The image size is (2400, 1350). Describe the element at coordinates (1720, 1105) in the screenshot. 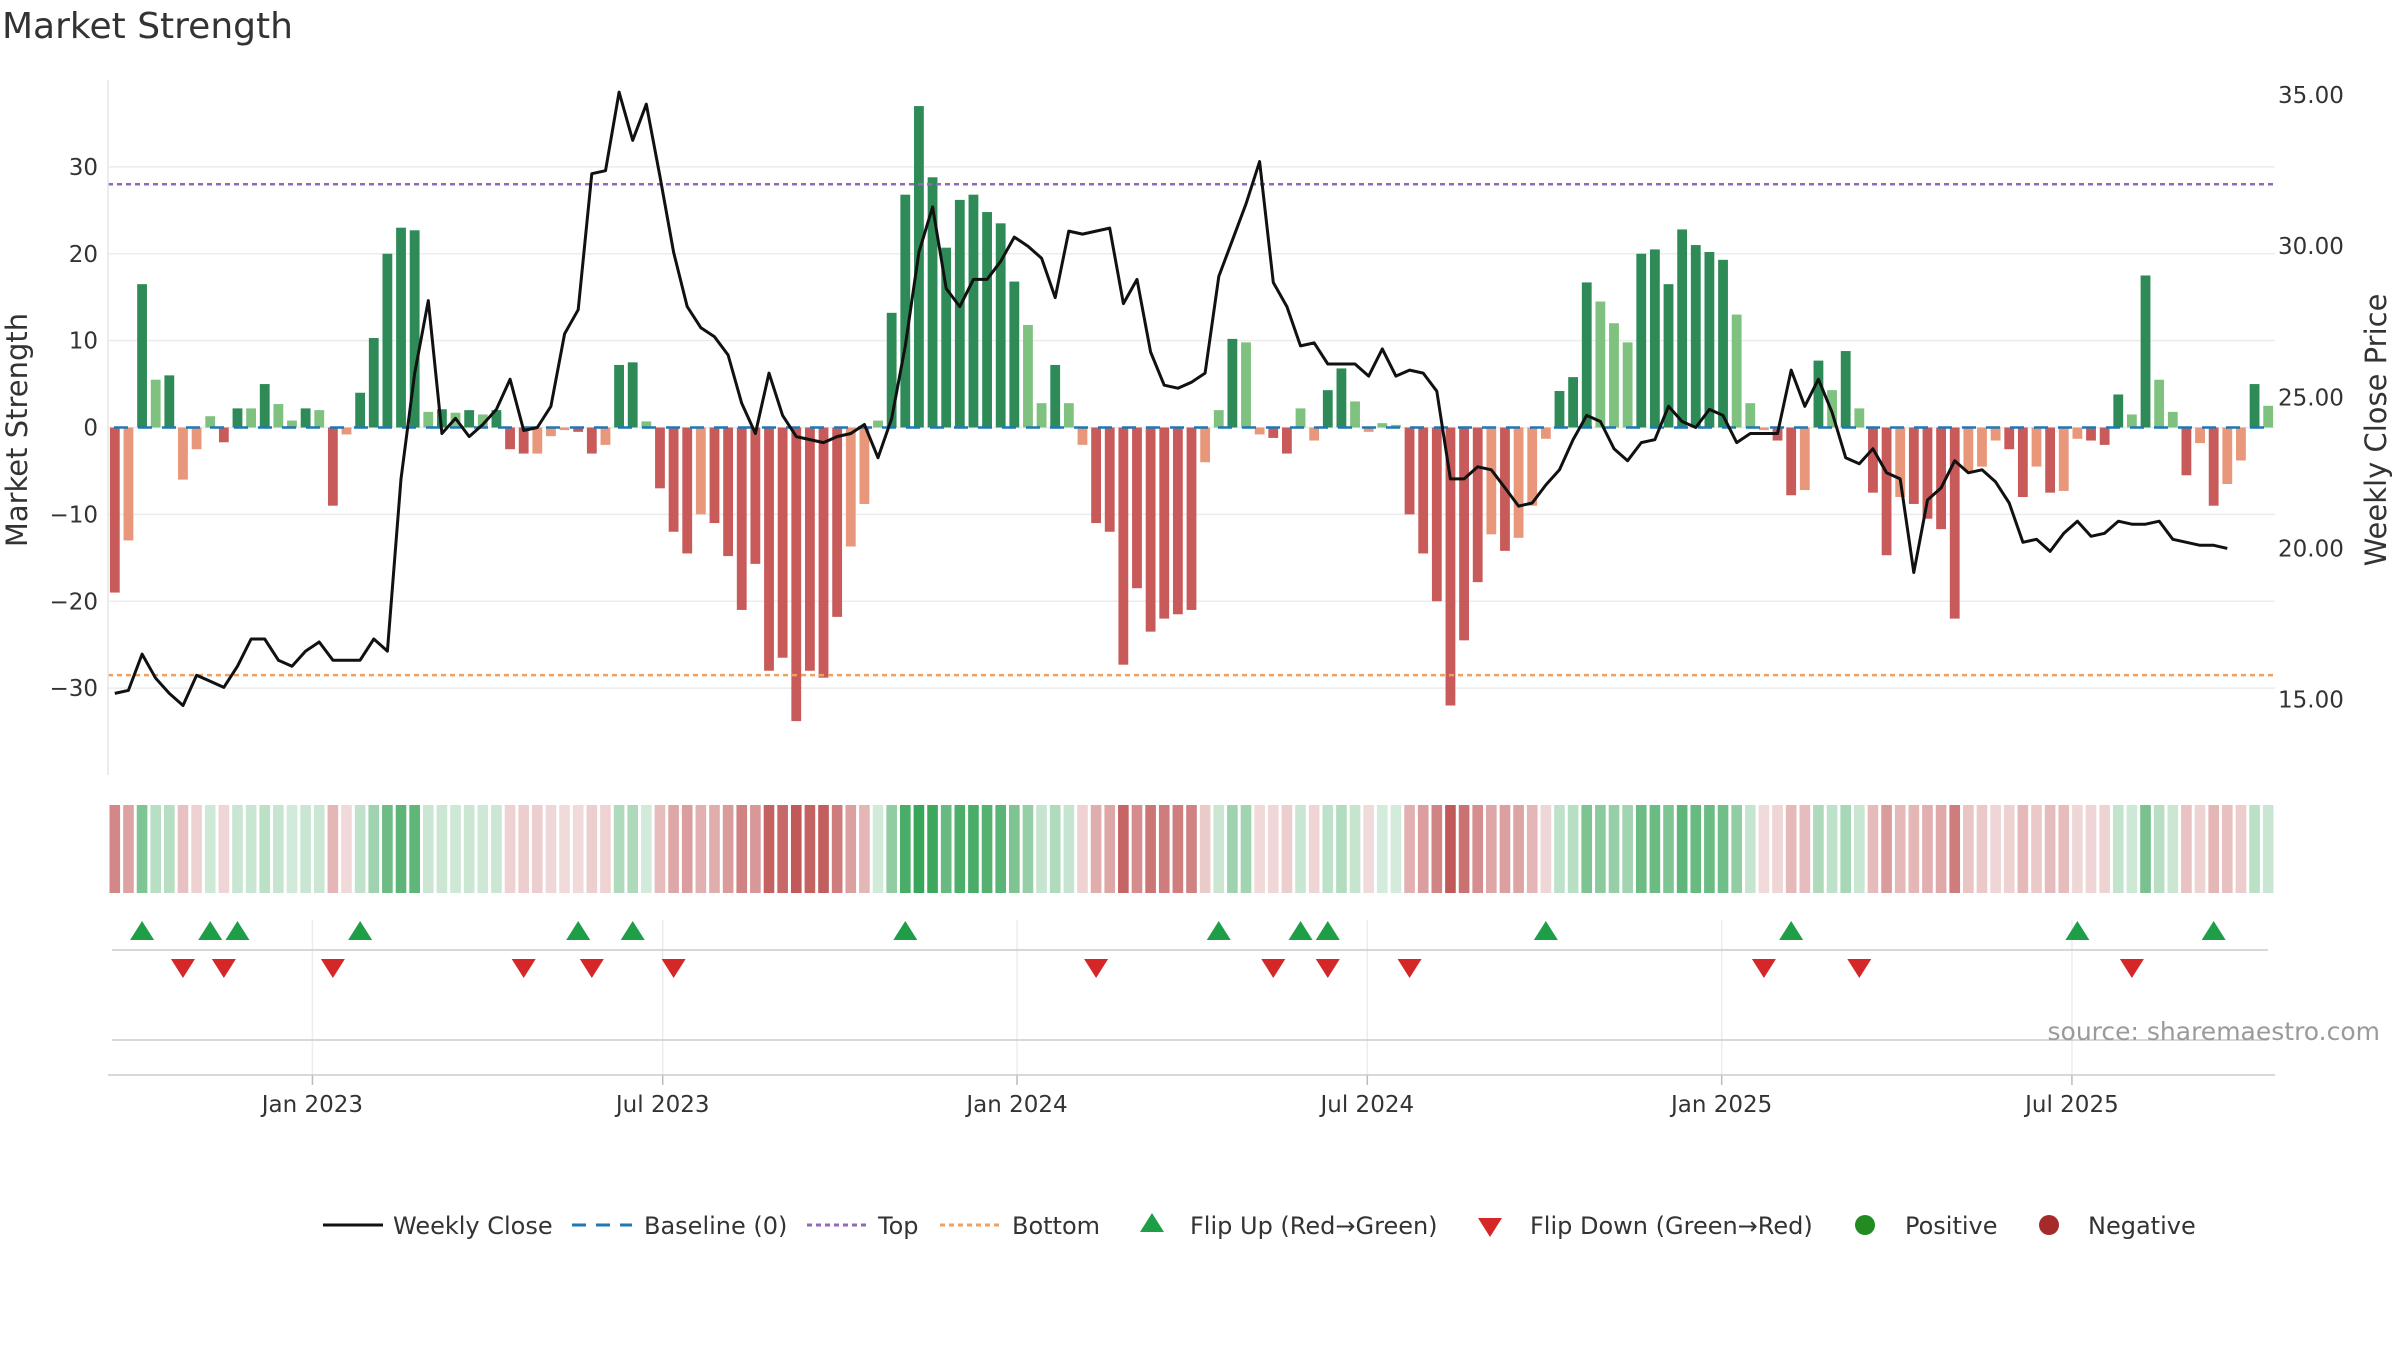

I see `x-tick-label: Jan 2025` at that location.